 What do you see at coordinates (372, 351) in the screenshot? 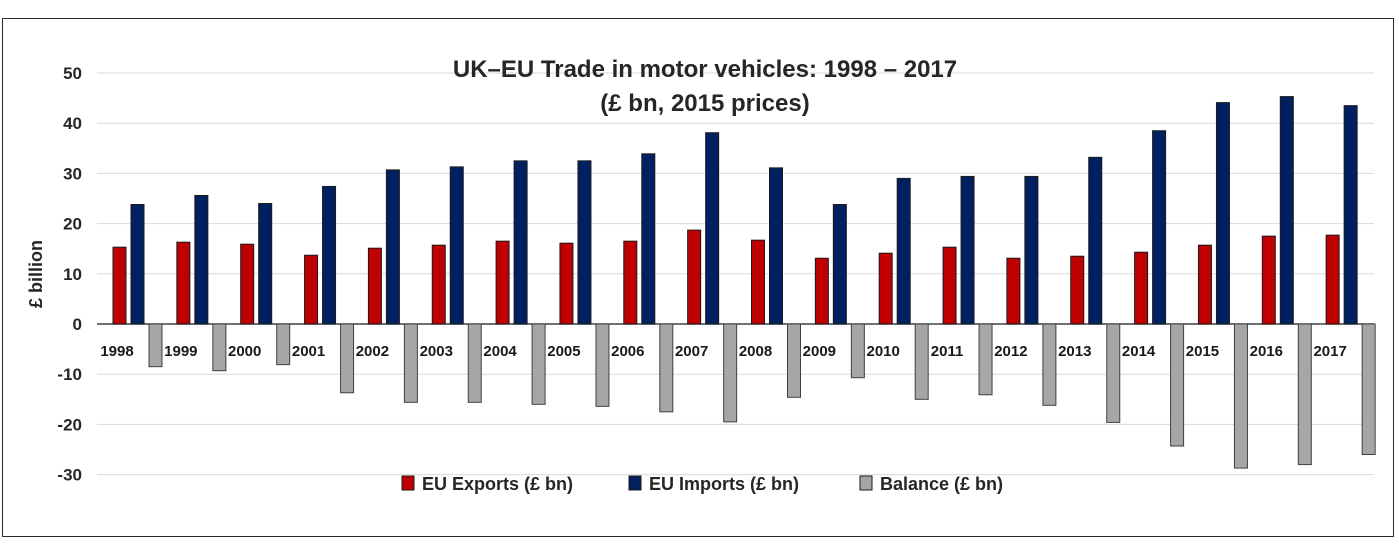
I see `x-tick-label: 2002` at bounding box center [372, 351].